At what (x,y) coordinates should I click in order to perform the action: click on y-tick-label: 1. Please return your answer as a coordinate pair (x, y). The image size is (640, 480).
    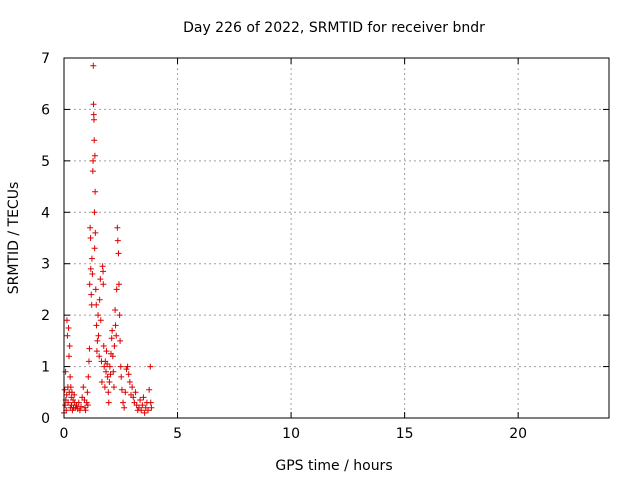
    Looking at the image, I should click on (45, 368).